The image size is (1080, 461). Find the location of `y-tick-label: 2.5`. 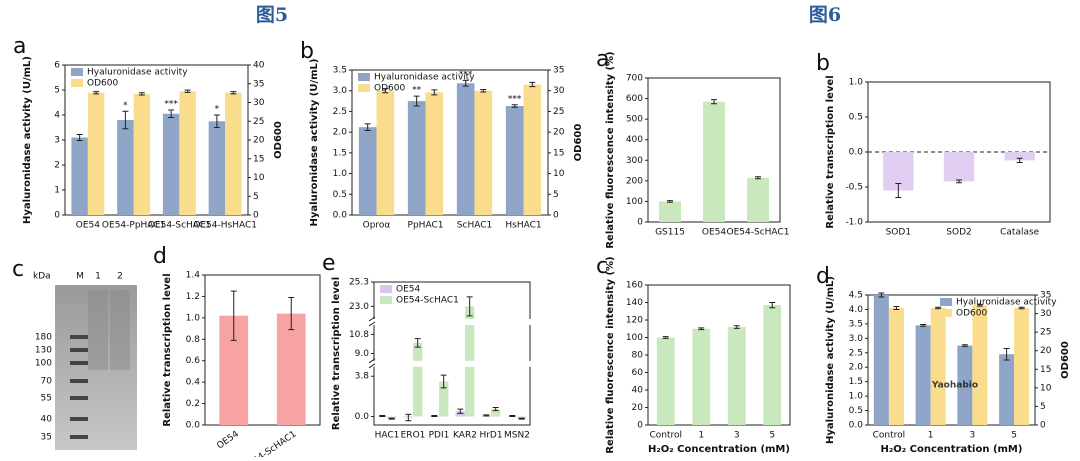

y-tick-label: 2.5 is located at coordinates (856, 353).